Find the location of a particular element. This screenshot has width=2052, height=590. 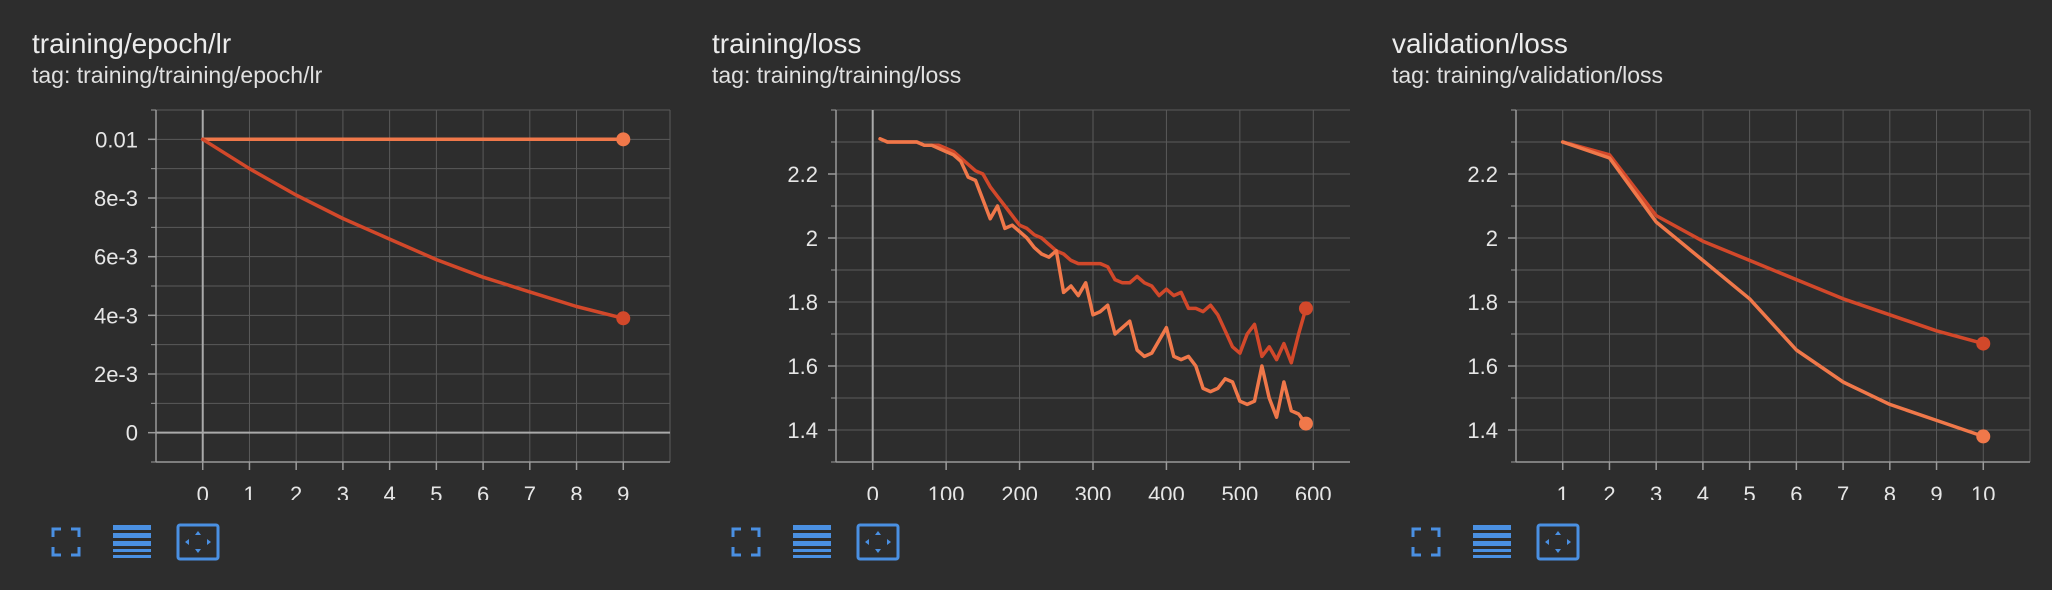

y-tick-label: 4e-3 is located at coordinates (116, 315).